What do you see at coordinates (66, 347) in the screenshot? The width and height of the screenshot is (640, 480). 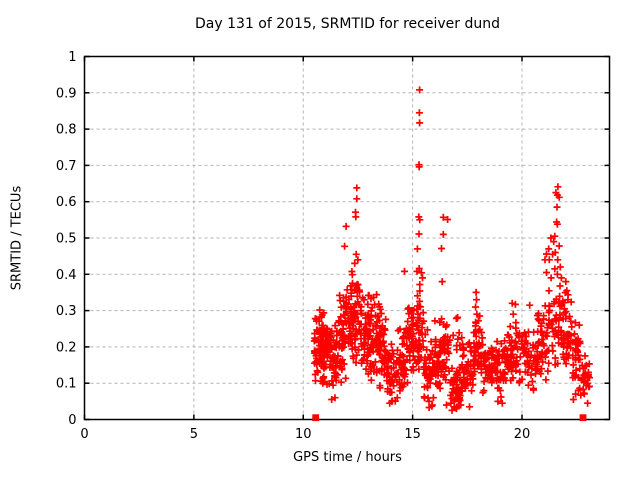 I see `y-tick-label: 0.2` at bounding box center [66, 347].